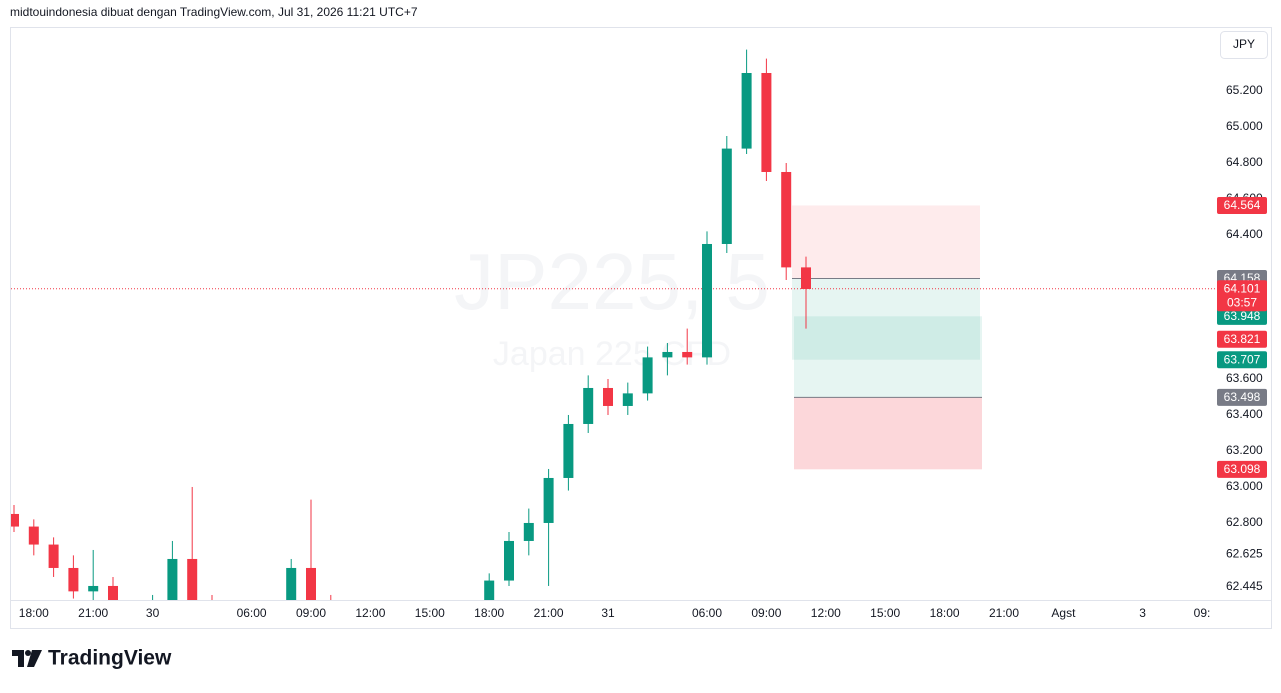 This screenshot has height=693, width=1281. I want to click on price-label: 63.707, so click(1242, 359).